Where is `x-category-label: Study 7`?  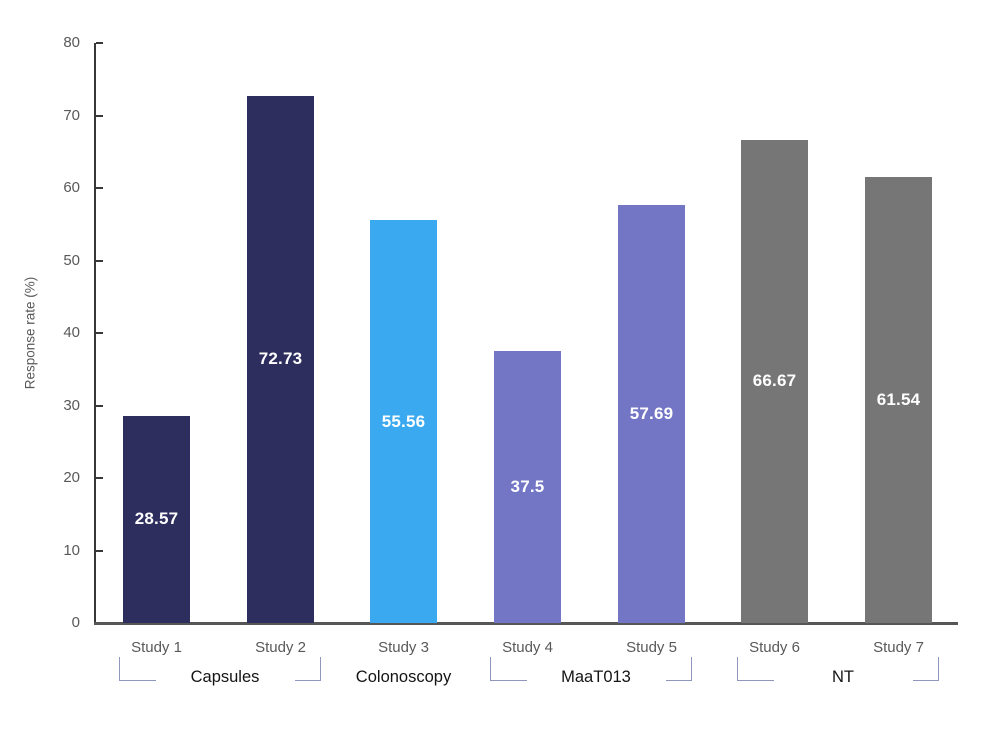
x-category-label: Study 7 is located at coordinates (898, 647).